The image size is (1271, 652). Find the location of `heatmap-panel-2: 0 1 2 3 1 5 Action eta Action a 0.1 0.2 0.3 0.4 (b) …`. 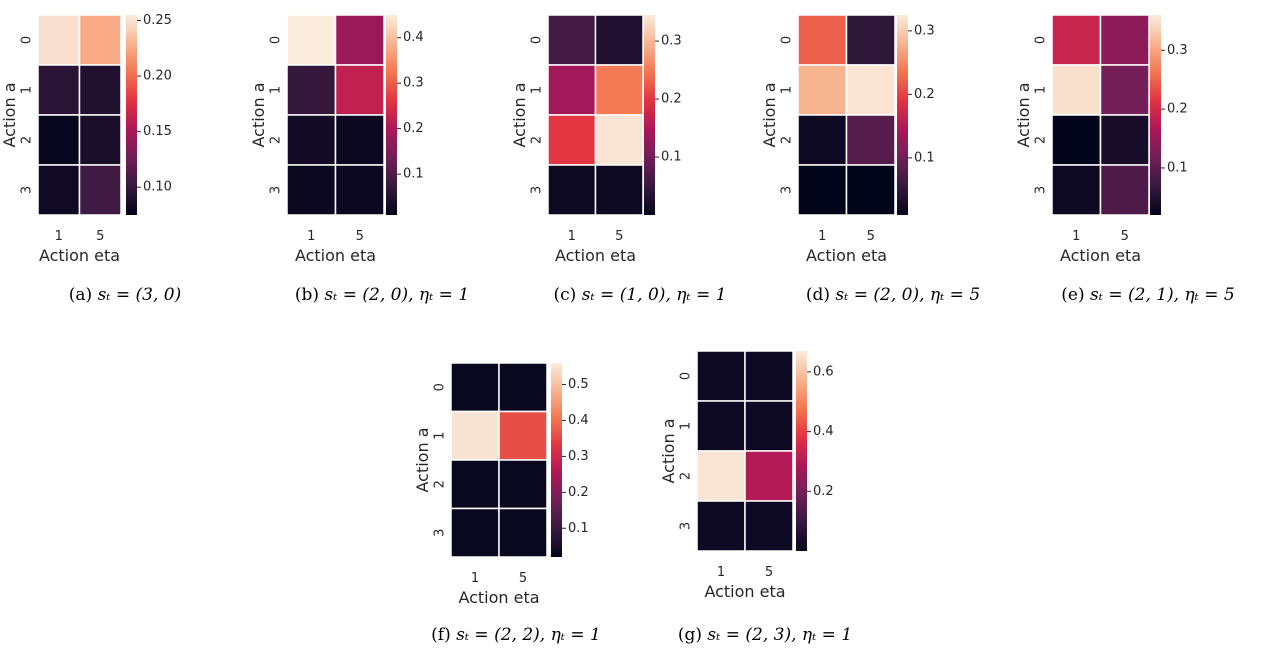

heatmap-panel-2: 0 1 2 3 1 5 Action eta Action a 0.1 0.2 0.3 0.4 (b) … is located at coordinates (359, 159).